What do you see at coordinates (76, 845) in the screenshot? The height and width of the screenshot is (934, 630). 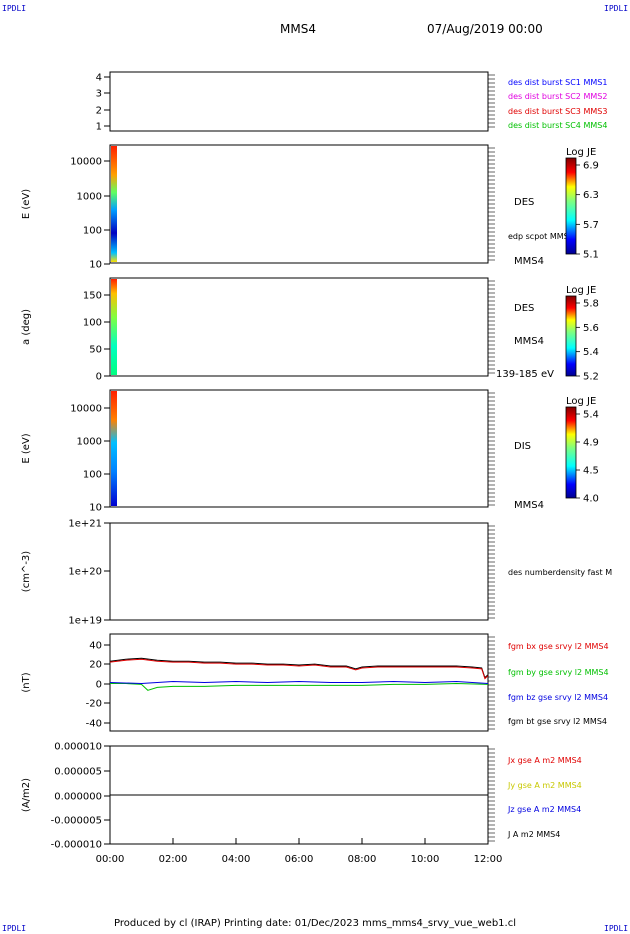 I see `y-tick-label: -0.000010` at bounding box center [76, 845].